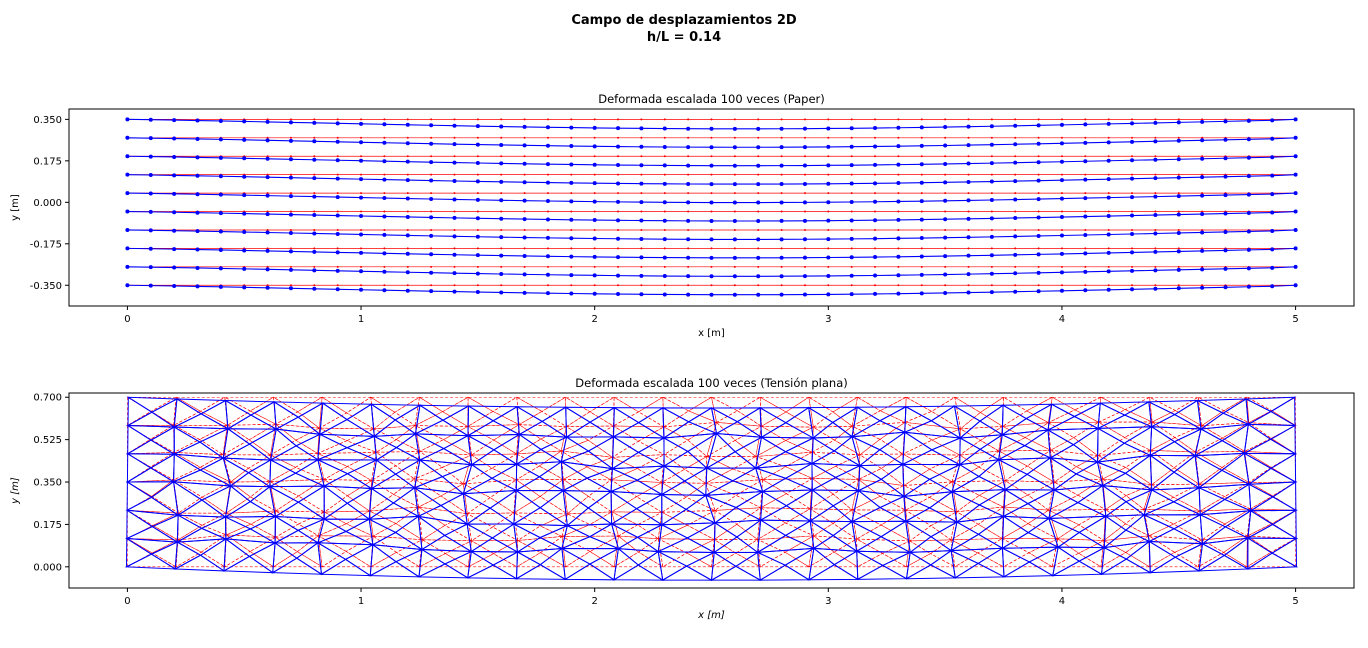 This screenshot has width=1368, height=648. What do you see at coordinates (1062, 601) in the screenshot?
I see `plot-plane-stress-x-tick-label: 4` at bounding box center [1062, 601].